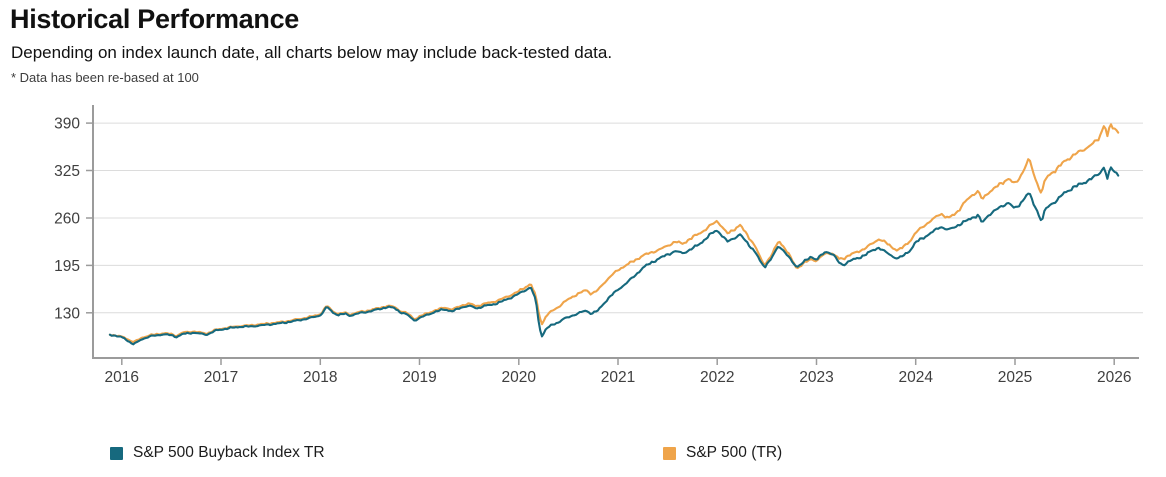  Describe the element at coordinates (122, 377) in the screenshot. I see `x-tick-label: 2016` at that location.